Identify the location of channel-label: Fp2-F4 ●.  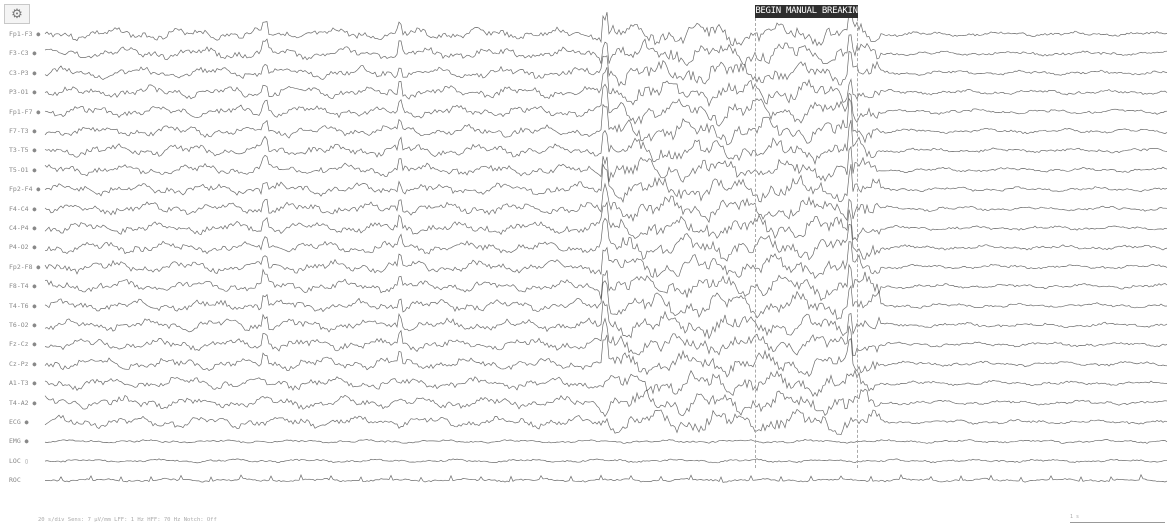
(26, 189).